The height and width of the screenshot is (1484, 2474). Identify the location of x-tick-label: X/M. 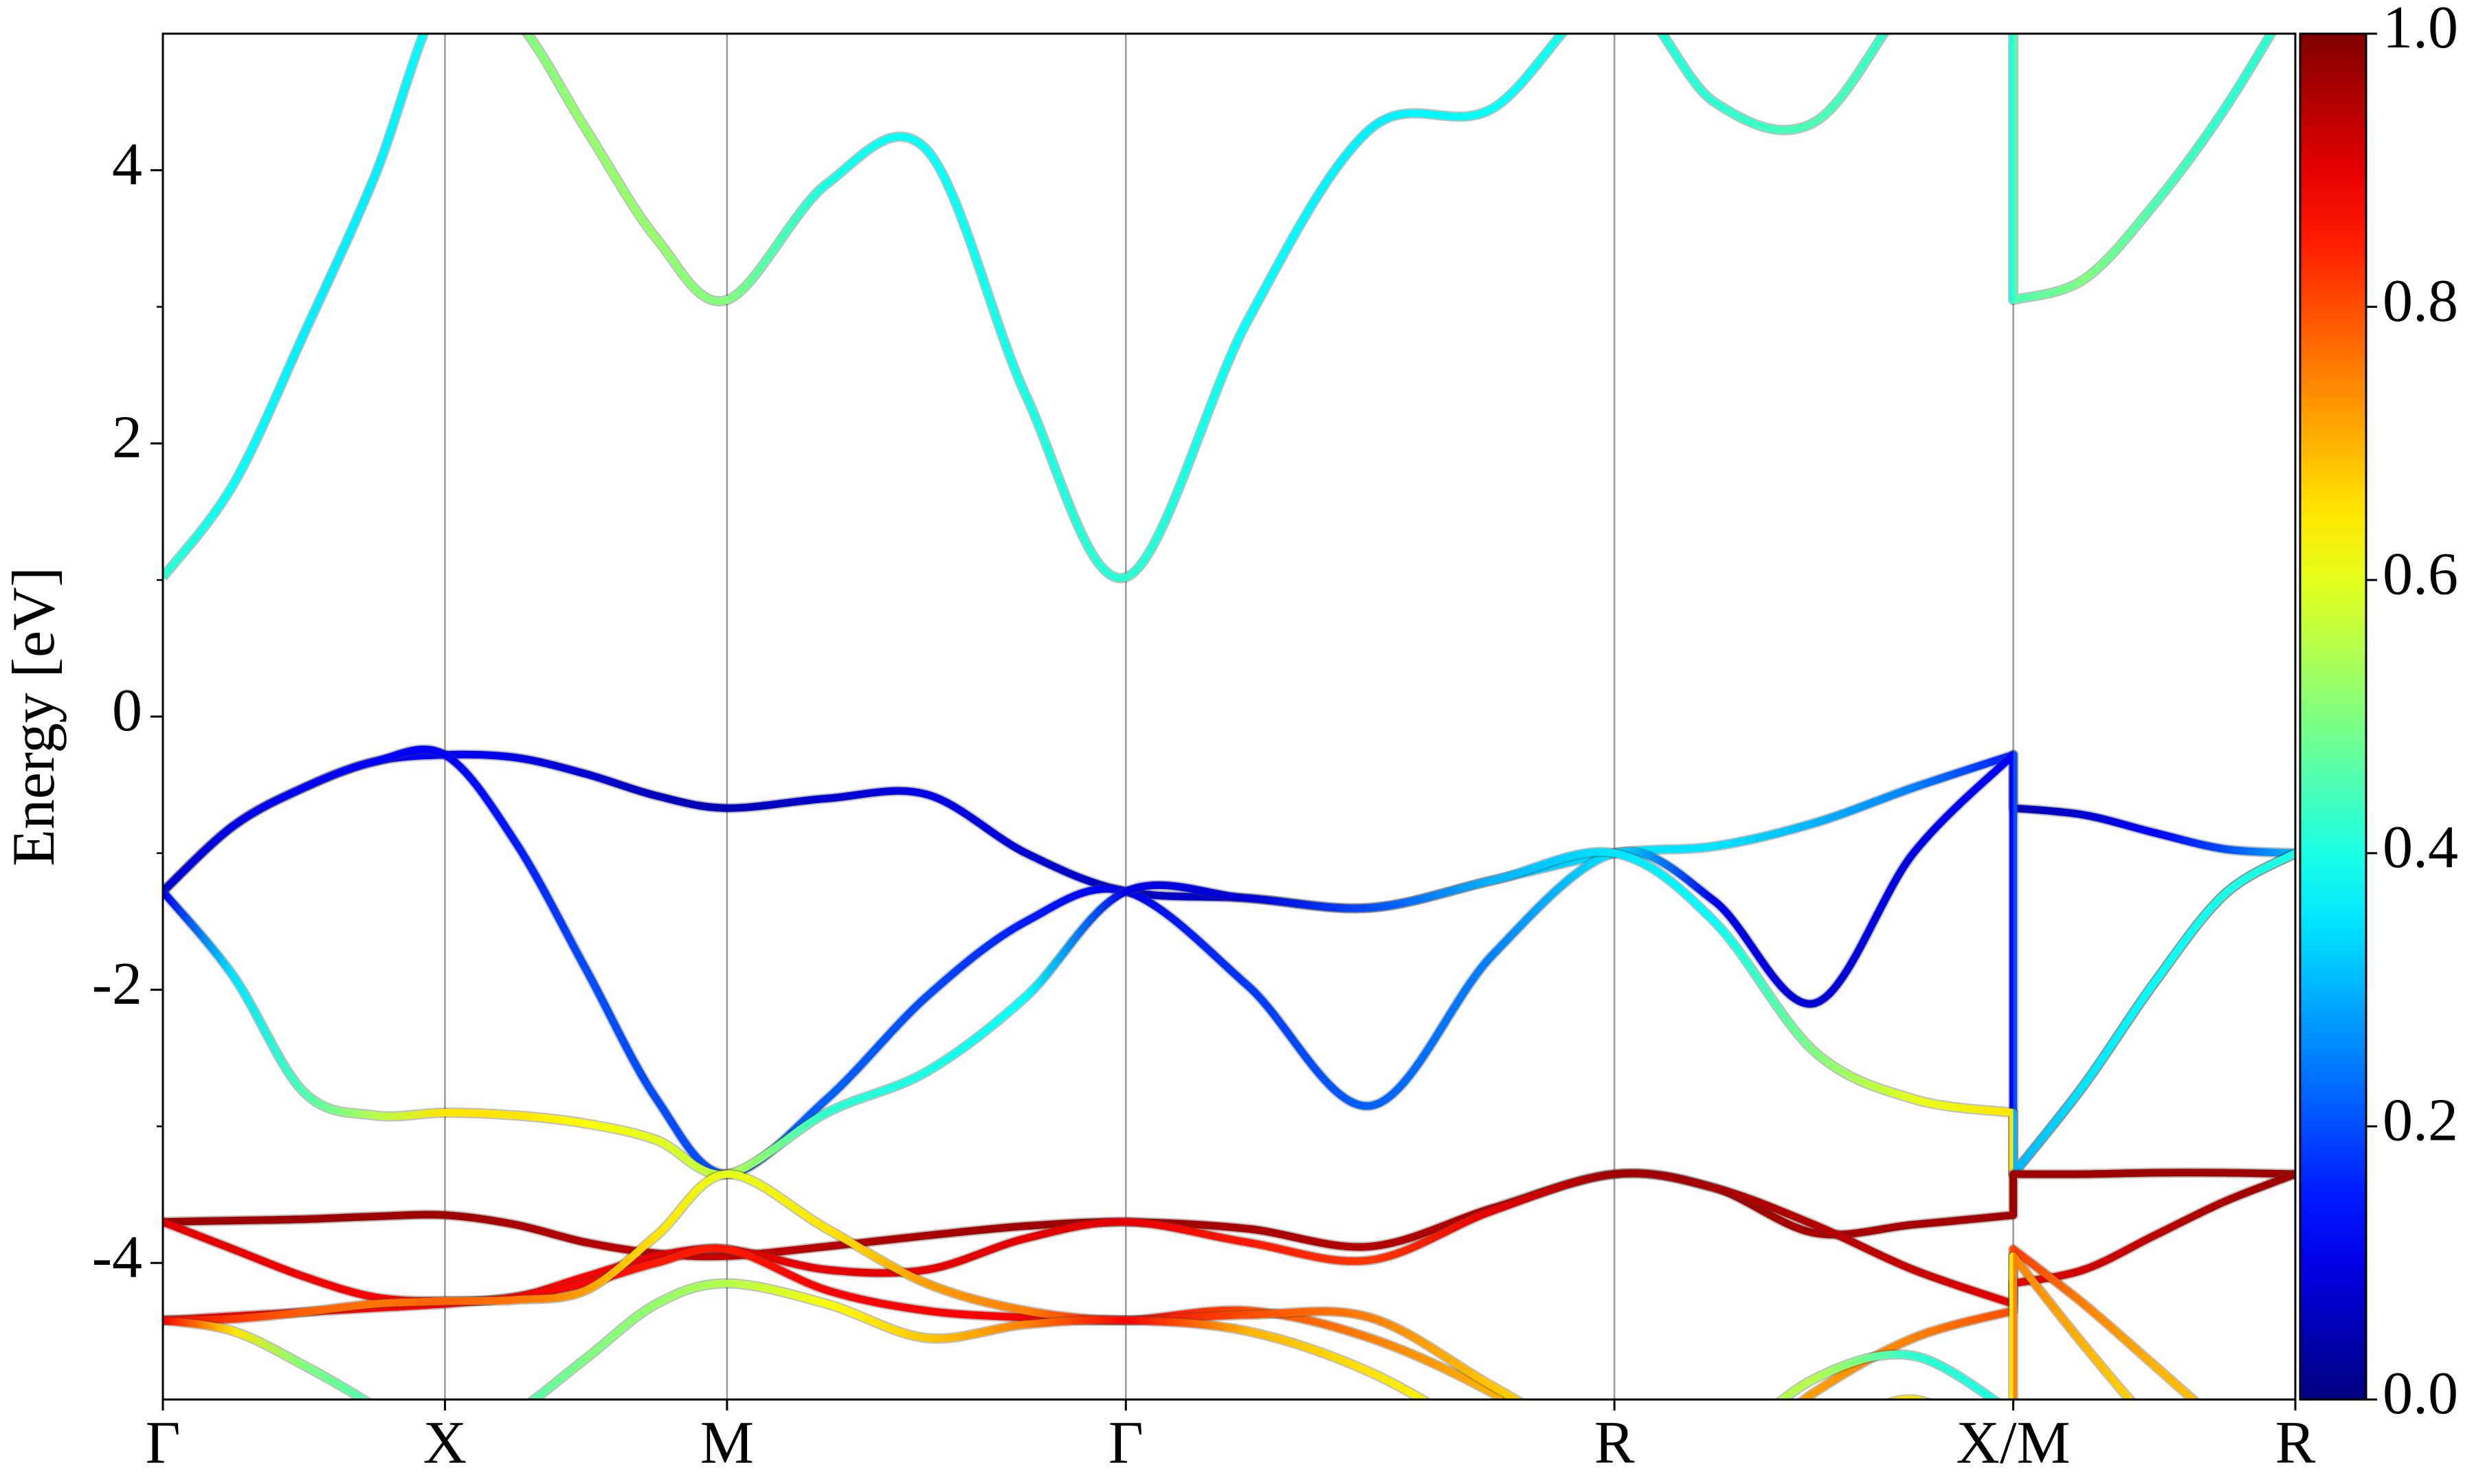
(2013, 1443).